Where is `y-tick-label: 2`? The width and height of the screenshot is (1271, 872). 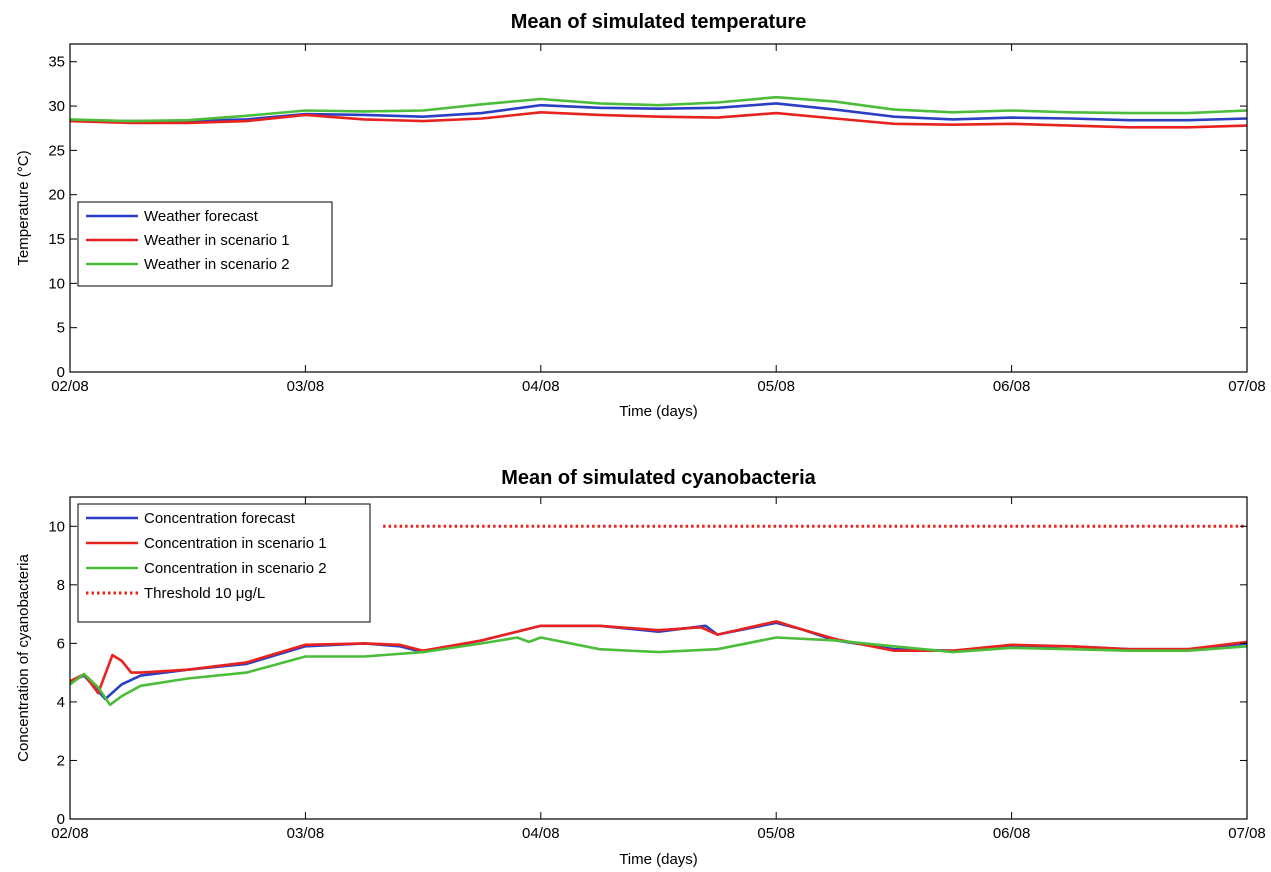
y-tick-label: 2 is located at coordinates (61, 760).